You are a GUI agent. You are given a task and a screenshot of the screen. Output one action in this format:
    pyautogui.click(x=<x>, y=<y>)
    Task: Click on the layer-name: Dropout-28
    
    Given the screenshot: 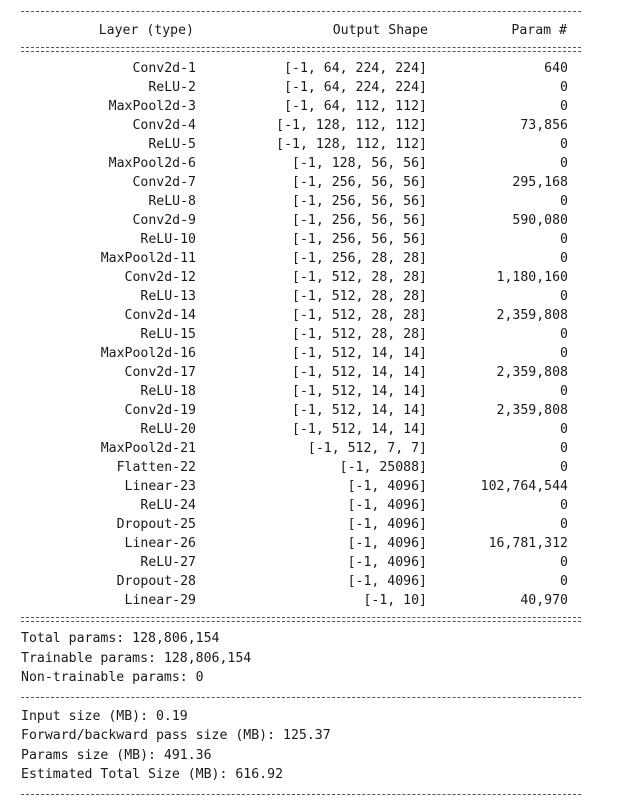 What is the action you would take?
    pyautogui.click(x=156, y=581)
    